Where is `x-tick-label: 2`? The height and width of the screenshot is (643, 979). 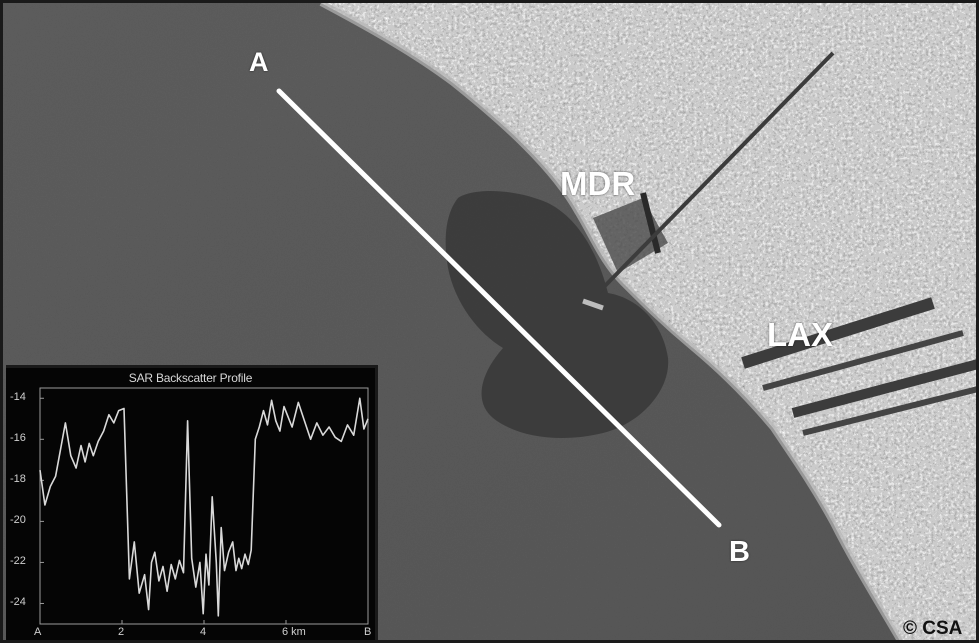 x-tick-label: 2 is located at coordinates (121, 632).